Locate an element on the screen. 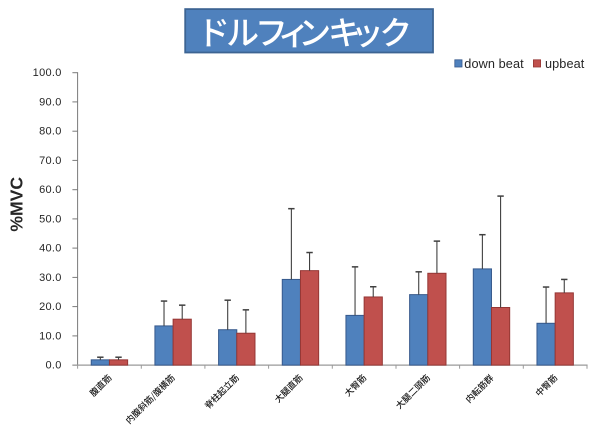 The image size is (600, 438). svg-text: 0.0 is located at coordinates (53, 366).